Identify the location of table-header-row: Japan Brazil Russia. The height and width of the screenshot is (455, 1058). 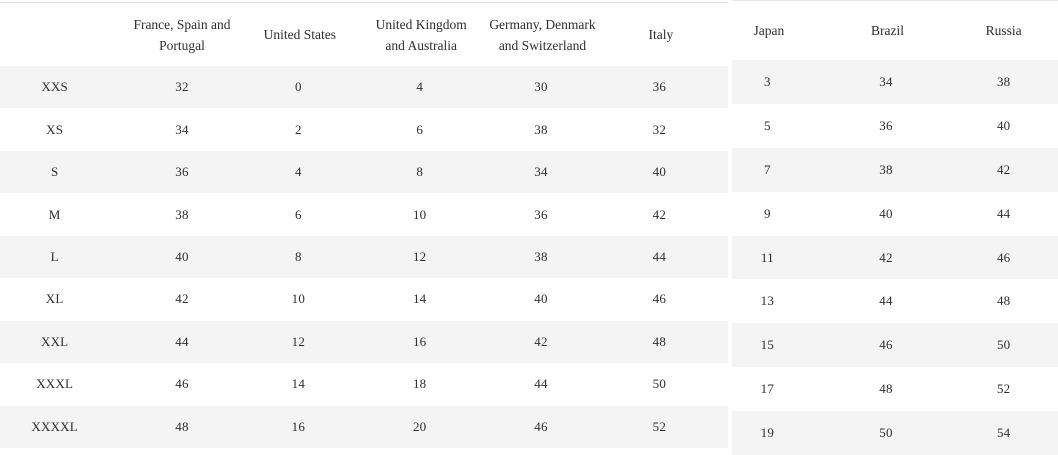
(895, 30).